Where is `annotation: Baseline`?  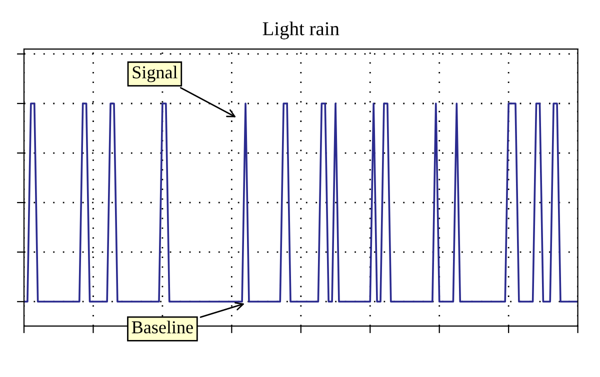 annotation: Baseline is located at coordinates (162, 327).